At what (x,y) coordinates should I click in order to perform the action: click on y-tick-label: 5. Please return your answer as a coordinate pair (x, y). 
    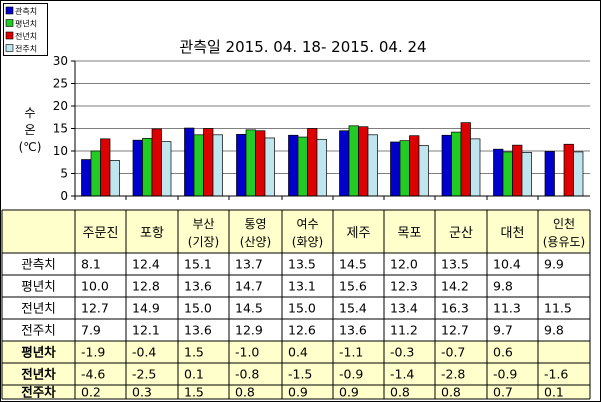
    Looking at the image, I should click on (64, 174).